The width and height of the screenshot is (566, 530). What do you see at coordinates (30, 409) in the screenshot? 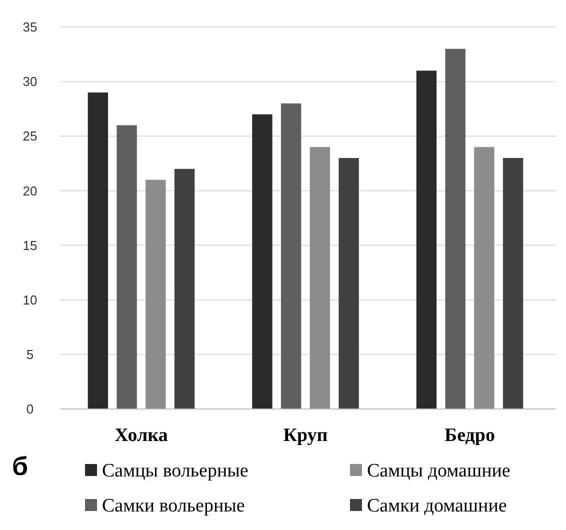
I see `y-tick-label: 0` at bounding box center [30, 409].